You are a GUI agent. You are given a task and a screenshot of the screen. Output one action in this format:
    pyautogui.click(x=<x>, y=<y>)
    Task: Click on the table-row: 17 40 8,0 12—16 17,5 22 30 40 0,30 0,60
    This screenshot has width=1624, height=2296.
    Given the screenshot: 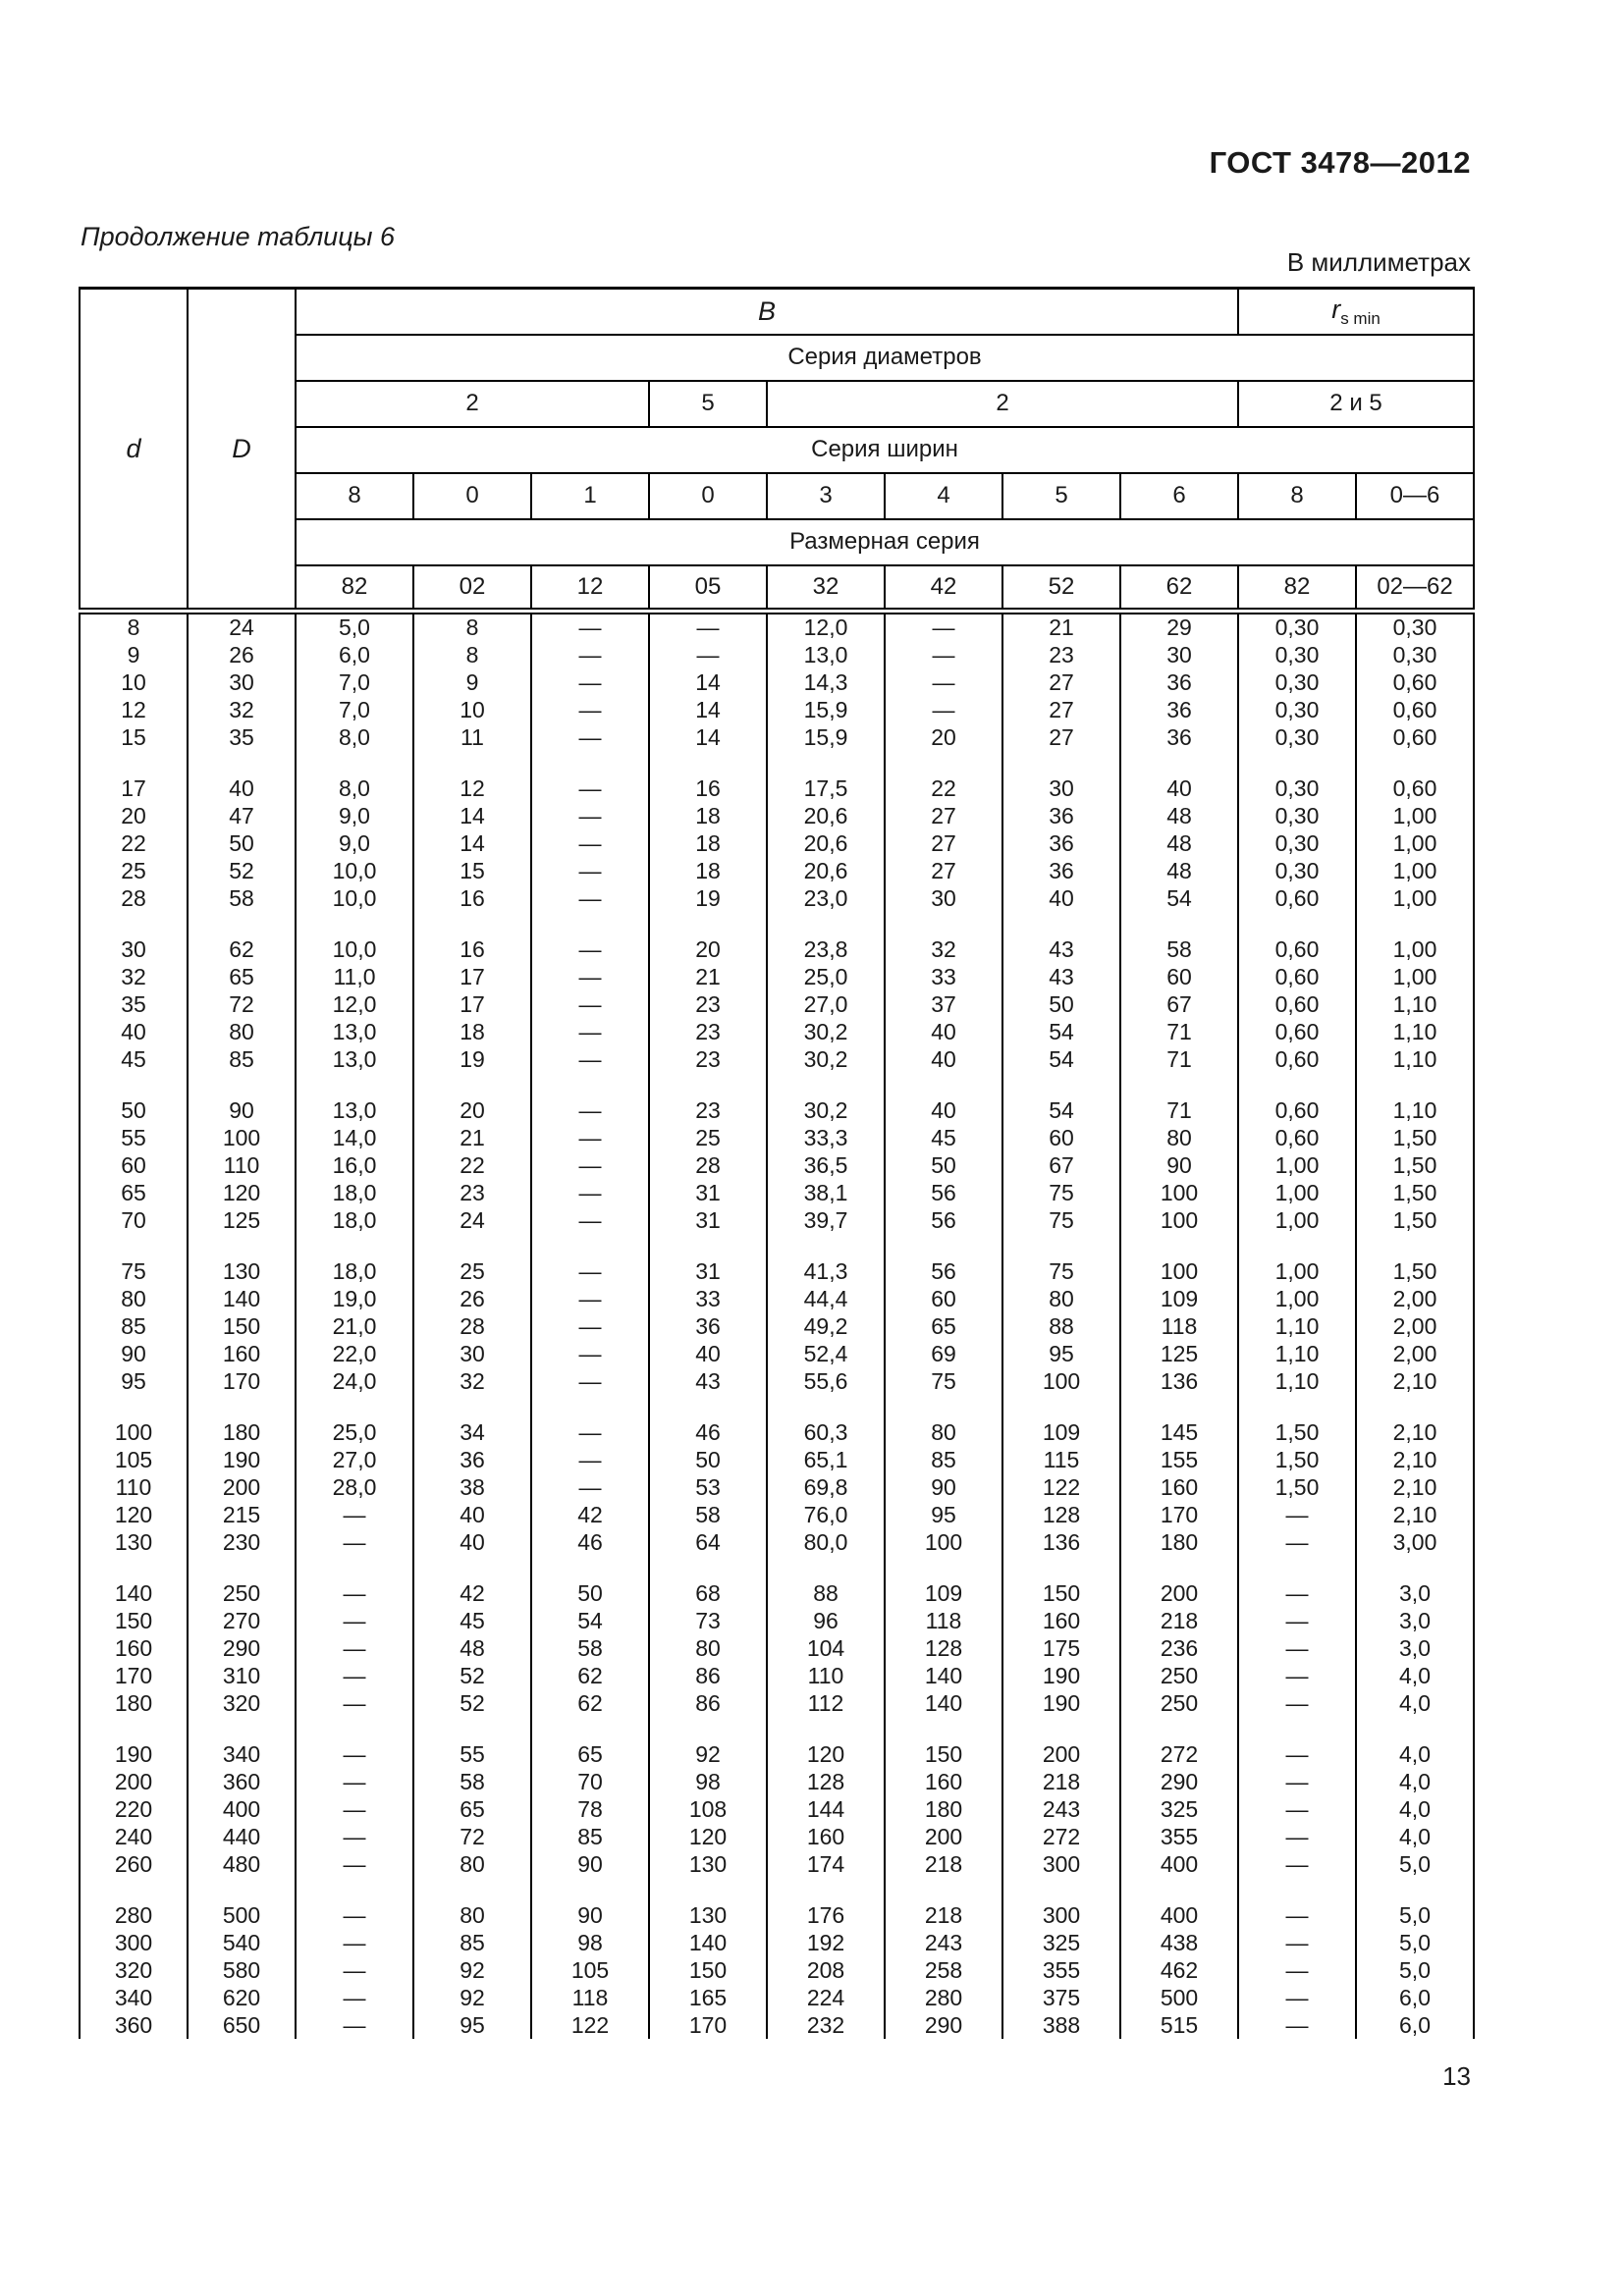 What is the action you would take?
    pyautogui.click(x=777, y=788)
    